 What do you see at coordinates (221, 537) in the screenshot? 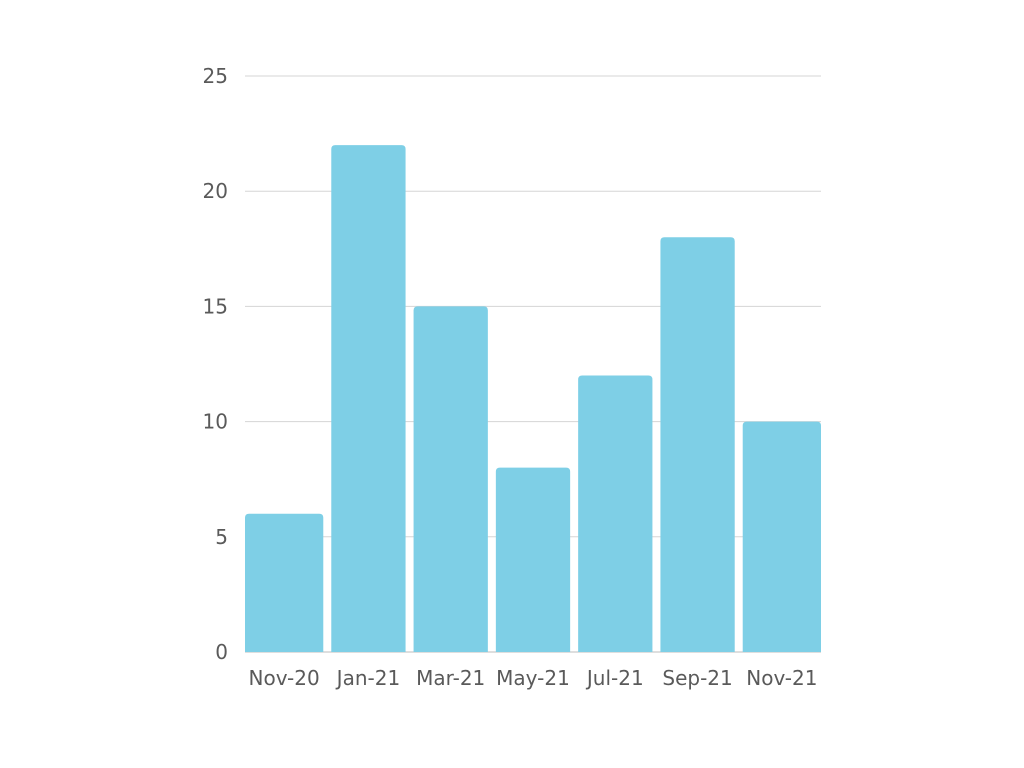
I see `y-tick-label: 5` at bounding box center [221, 537].